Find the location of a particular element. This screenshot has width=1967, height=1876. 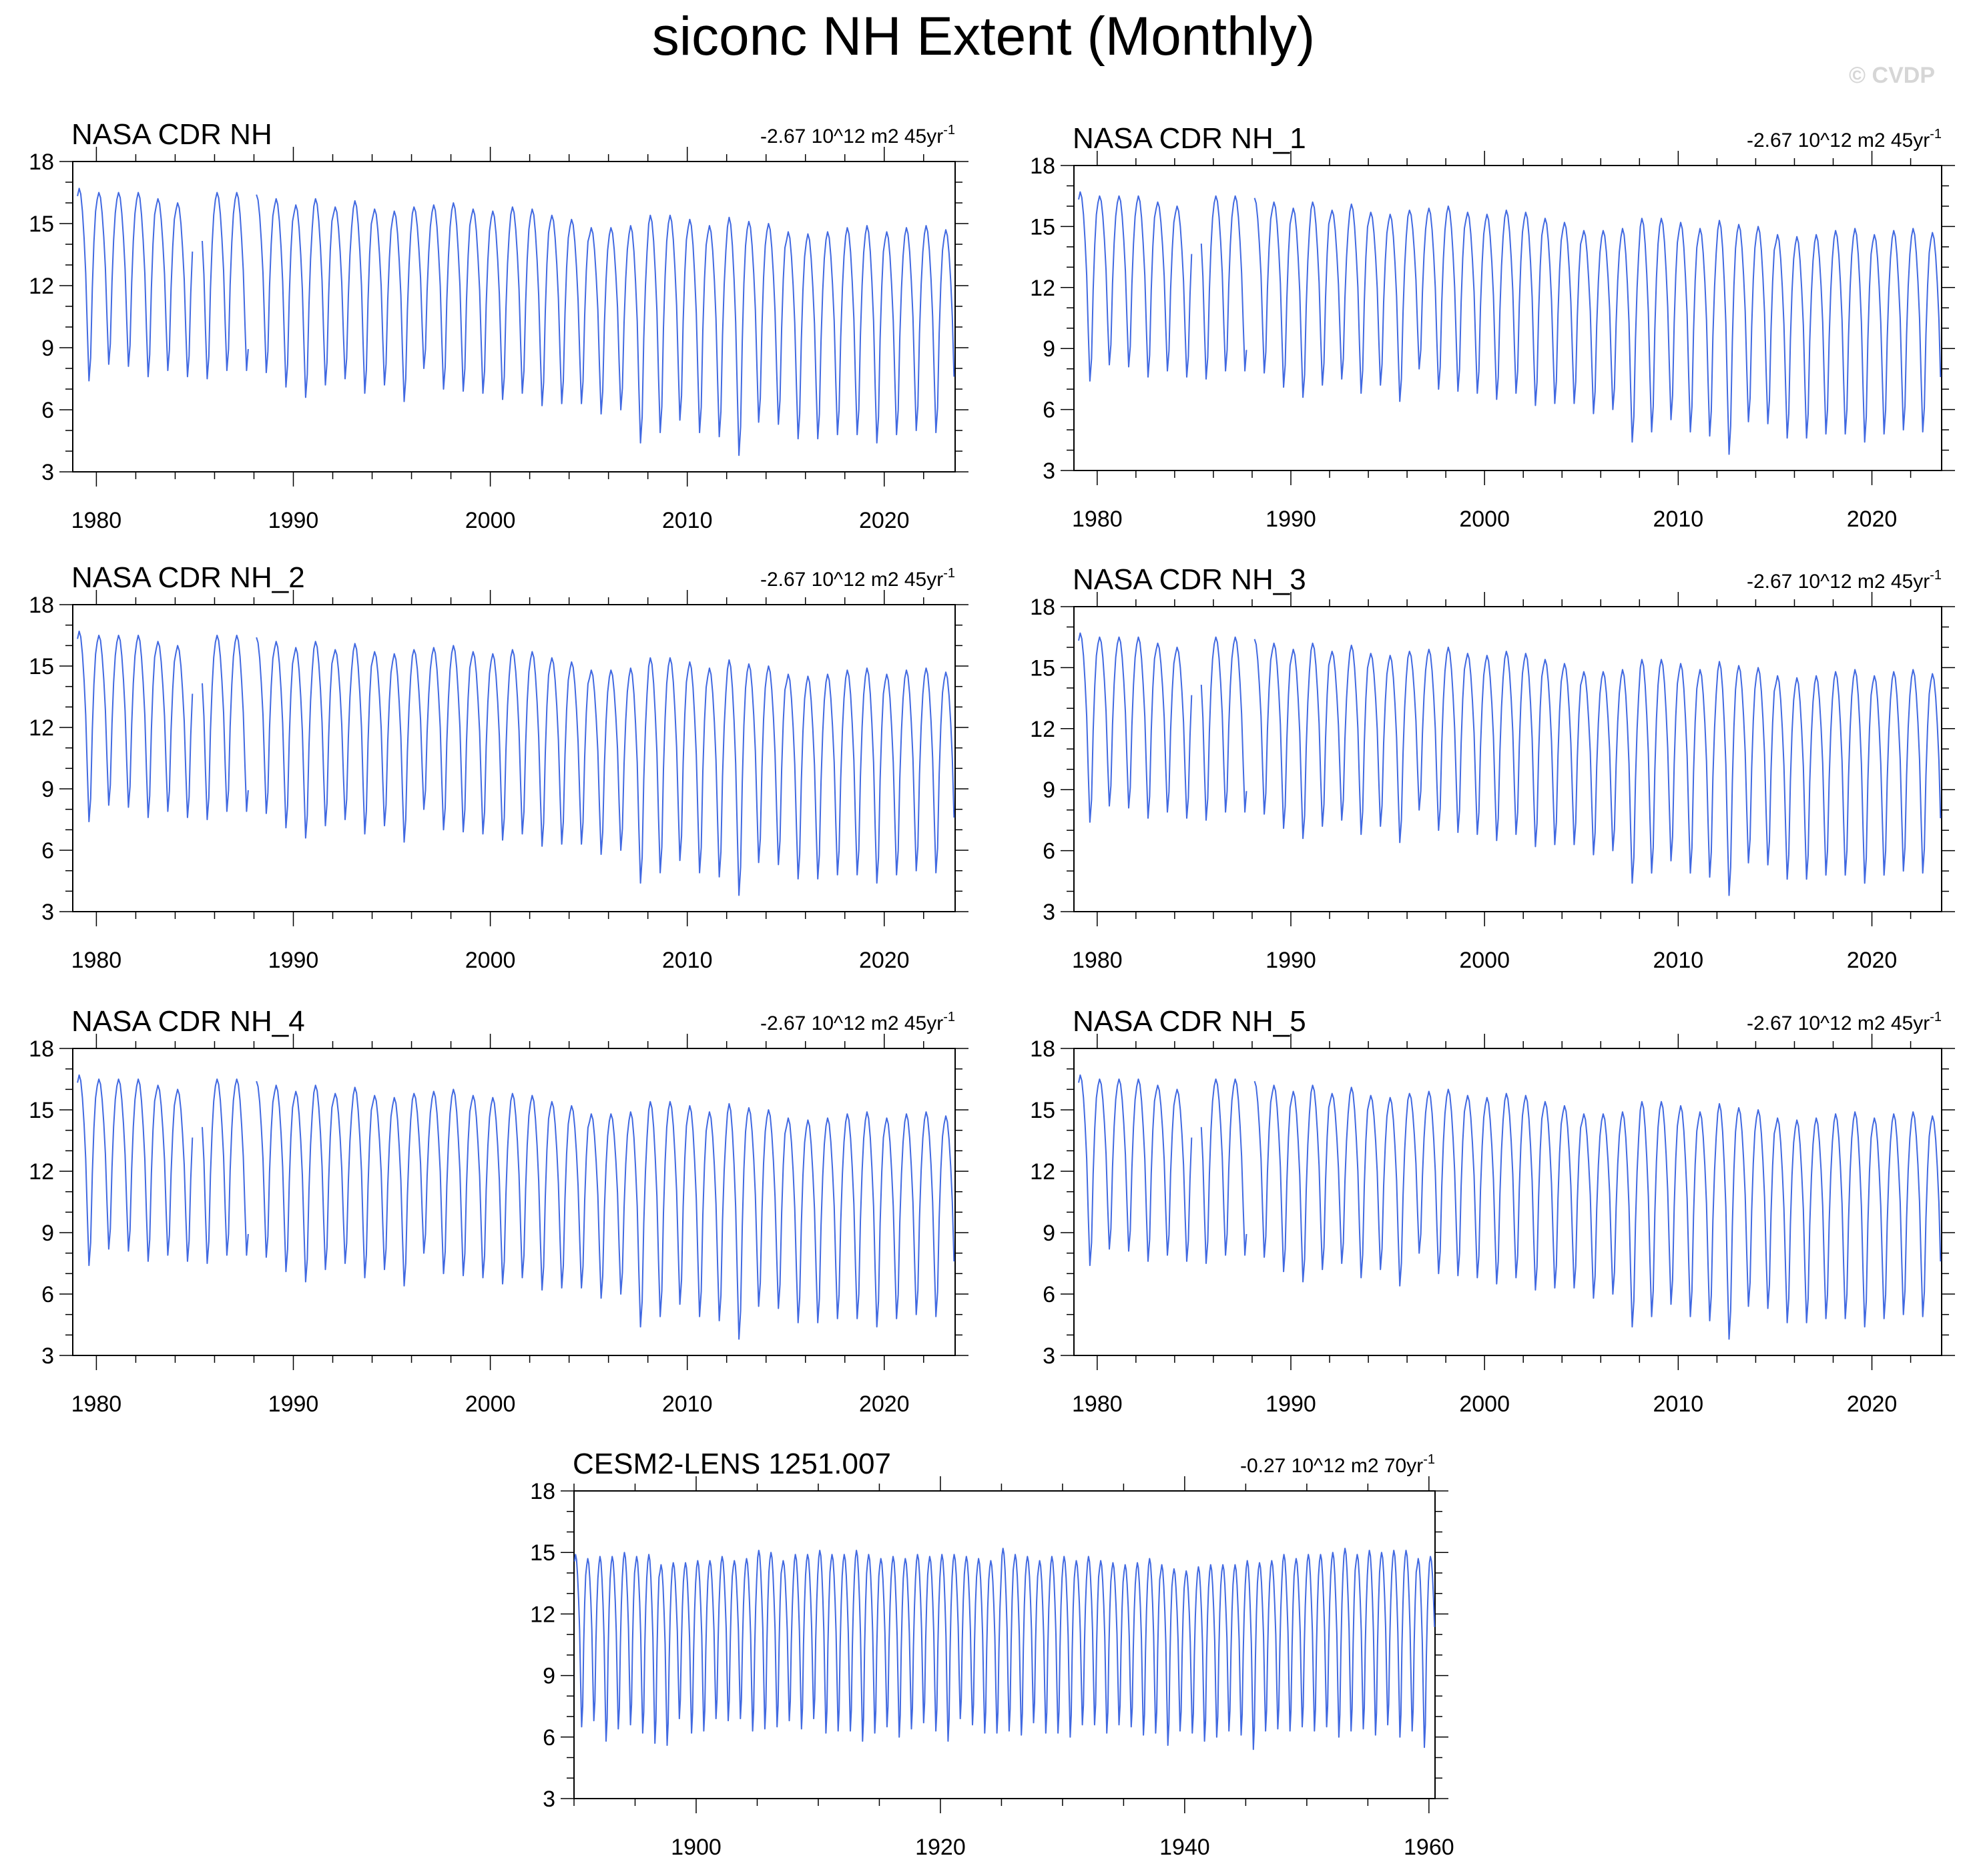

panel-title: NASA CDR NH_2 is located at coordinates (188, 578).